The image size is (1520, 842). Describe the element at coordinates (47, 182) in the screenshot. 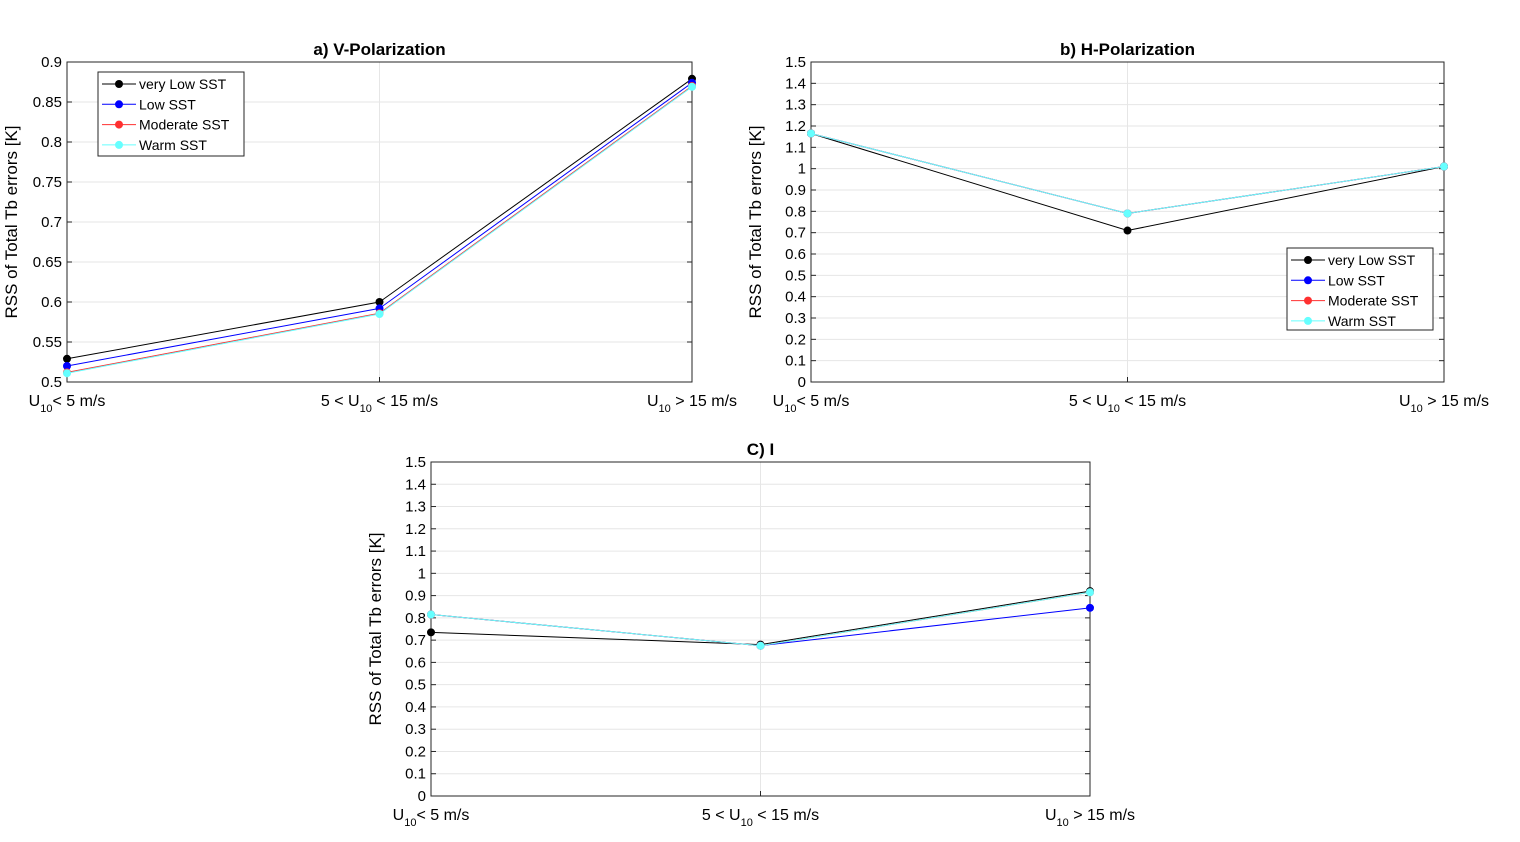

I see `y-tick-label: 0.75` at that location.